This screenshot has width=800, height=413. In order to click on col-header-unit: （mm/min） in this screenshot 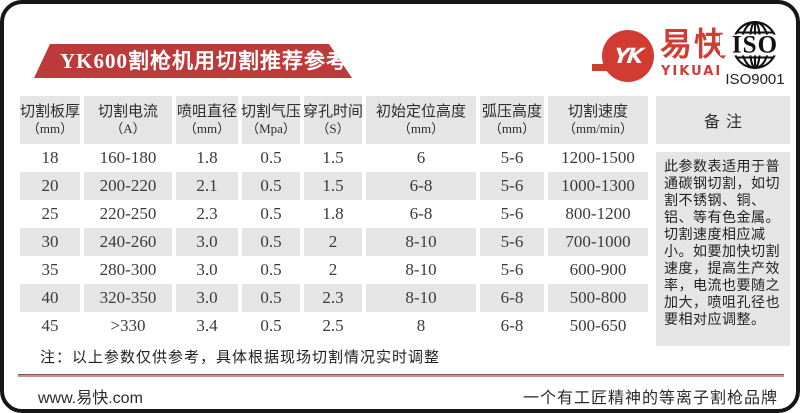, I will do `click(598, 128)`.